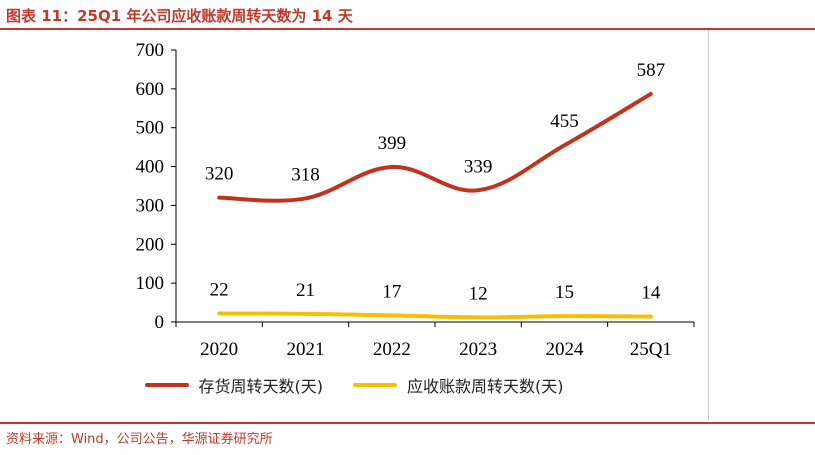 Image resolution: width=815 pixels, height=455 pixels. Describe the element at coordinates (392, 143) in the screenshot. I see `data-label: 399` at that location.